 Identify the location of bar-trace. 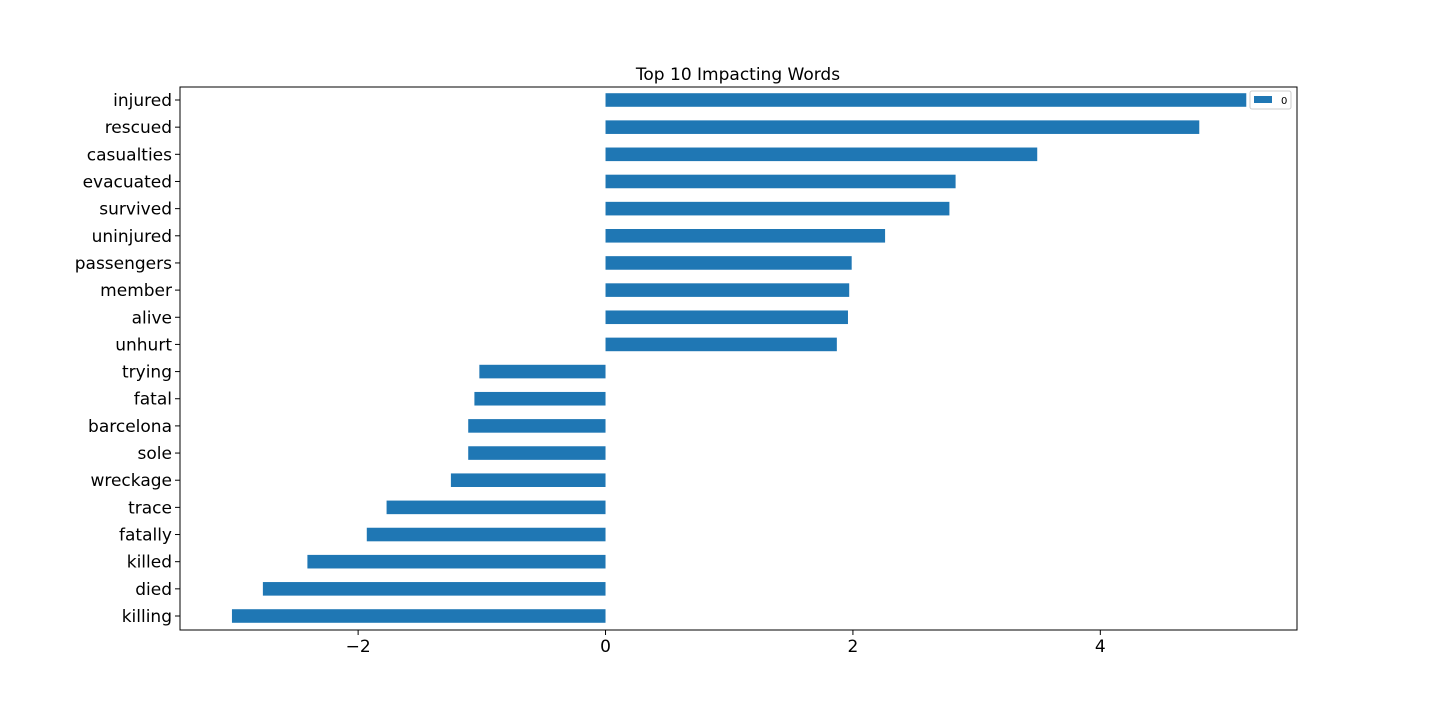
(496, 507).